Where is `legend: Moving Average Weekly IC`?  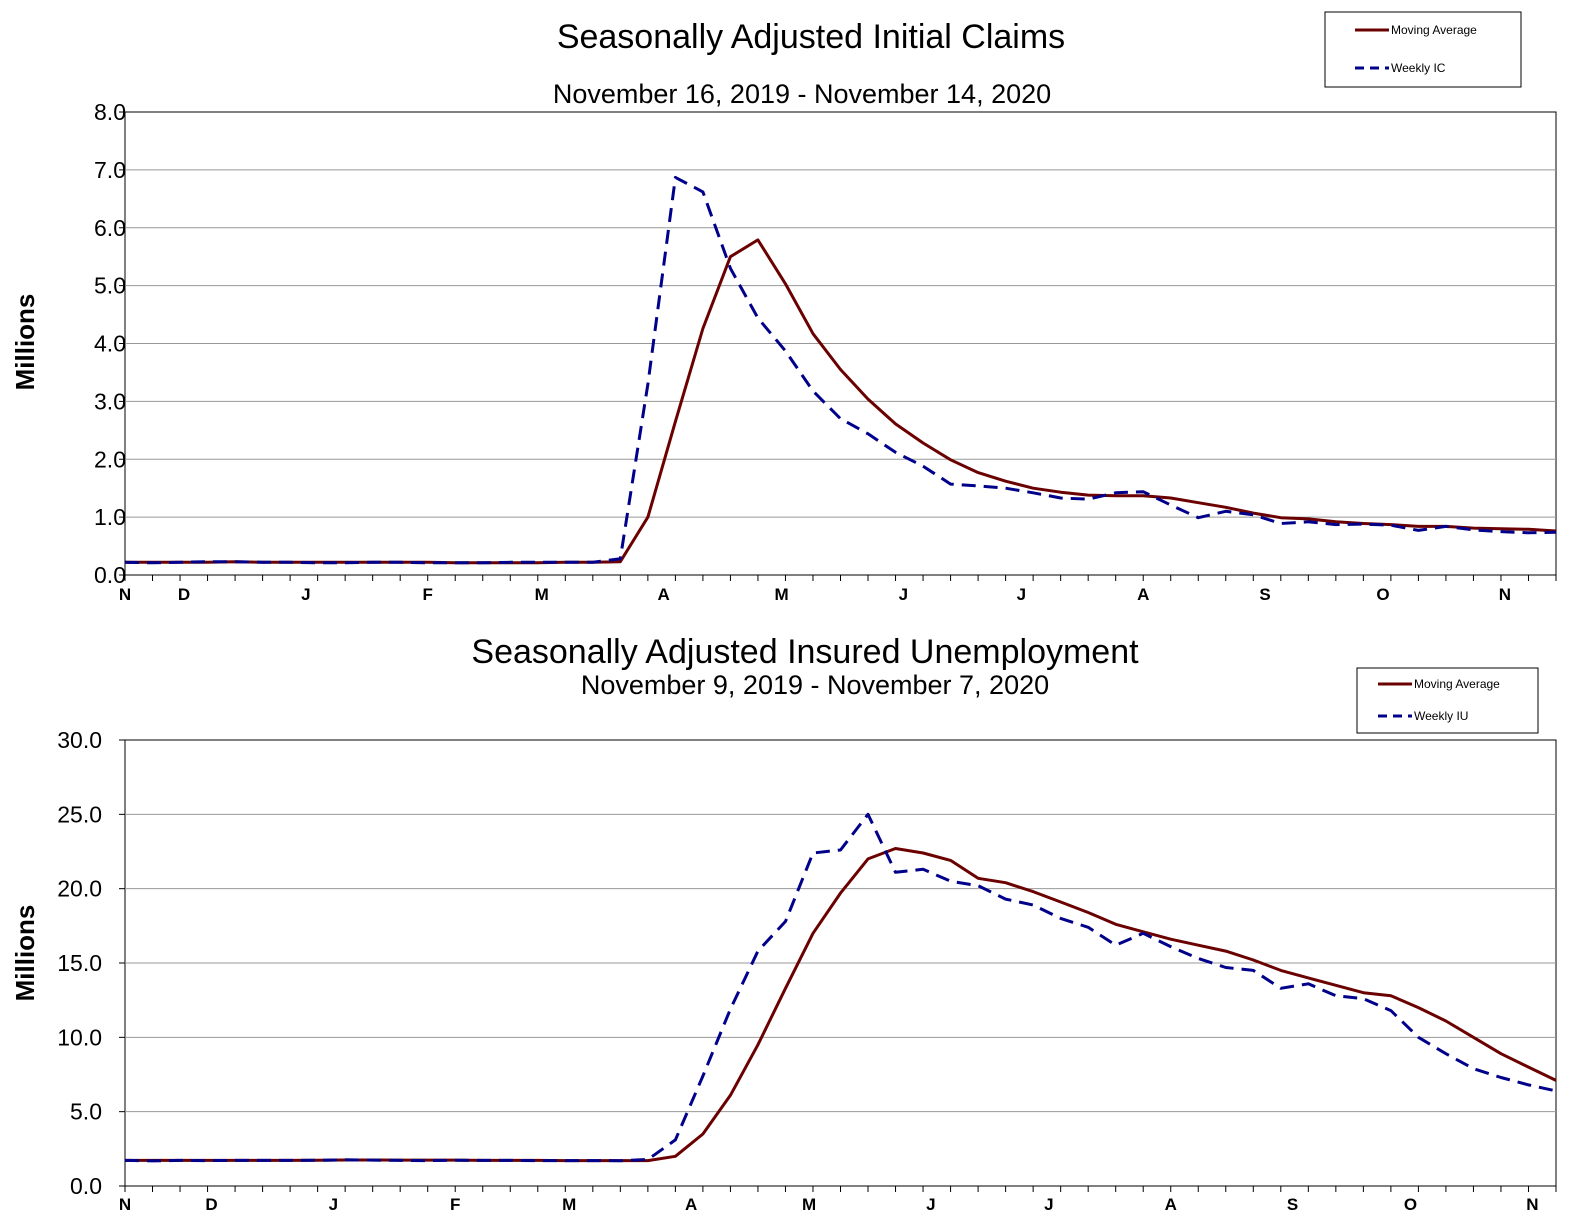 legend: Moving Average Weekly IC is located at coordinates (1423, 49).